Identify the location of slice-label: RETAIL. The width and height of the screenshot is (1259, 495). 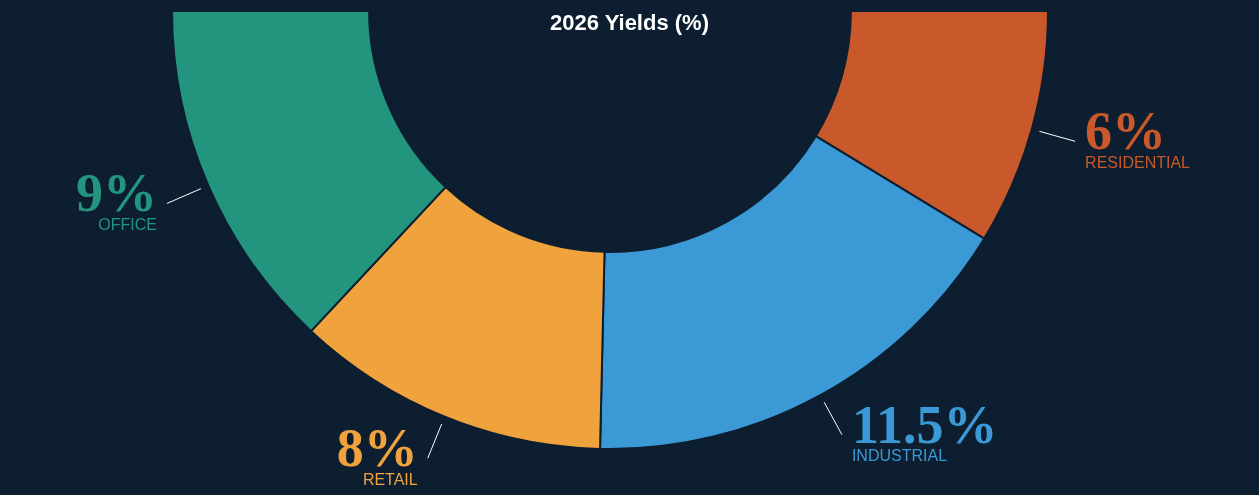
(390, 479).